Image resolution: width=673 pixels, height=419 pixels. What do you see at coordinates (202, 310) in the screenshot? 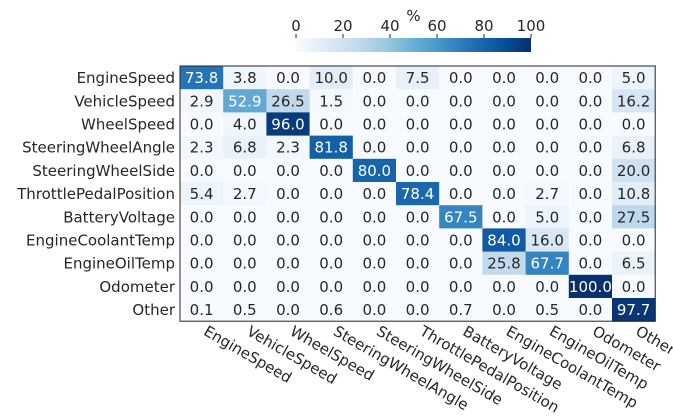
I see `cell-value-label: 0.1` at bounding box center [202, 310].